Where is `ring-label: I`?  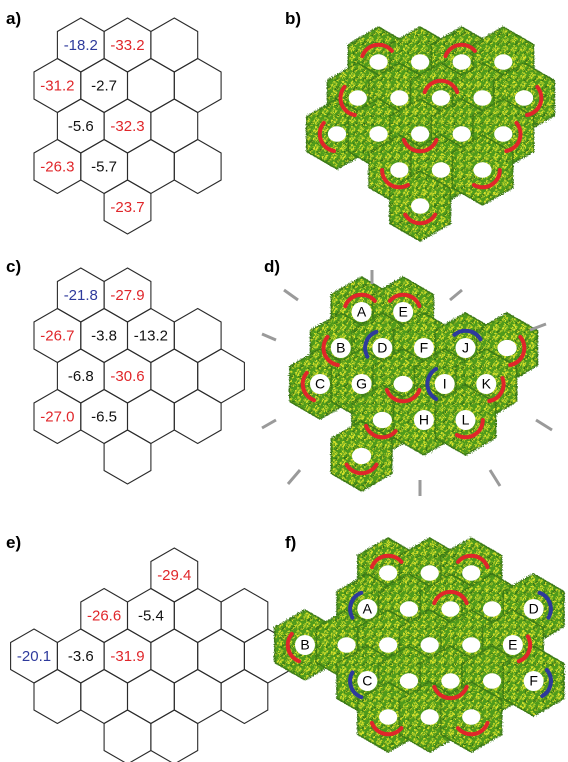
ring-label: I is located at coordinates (445, 384).